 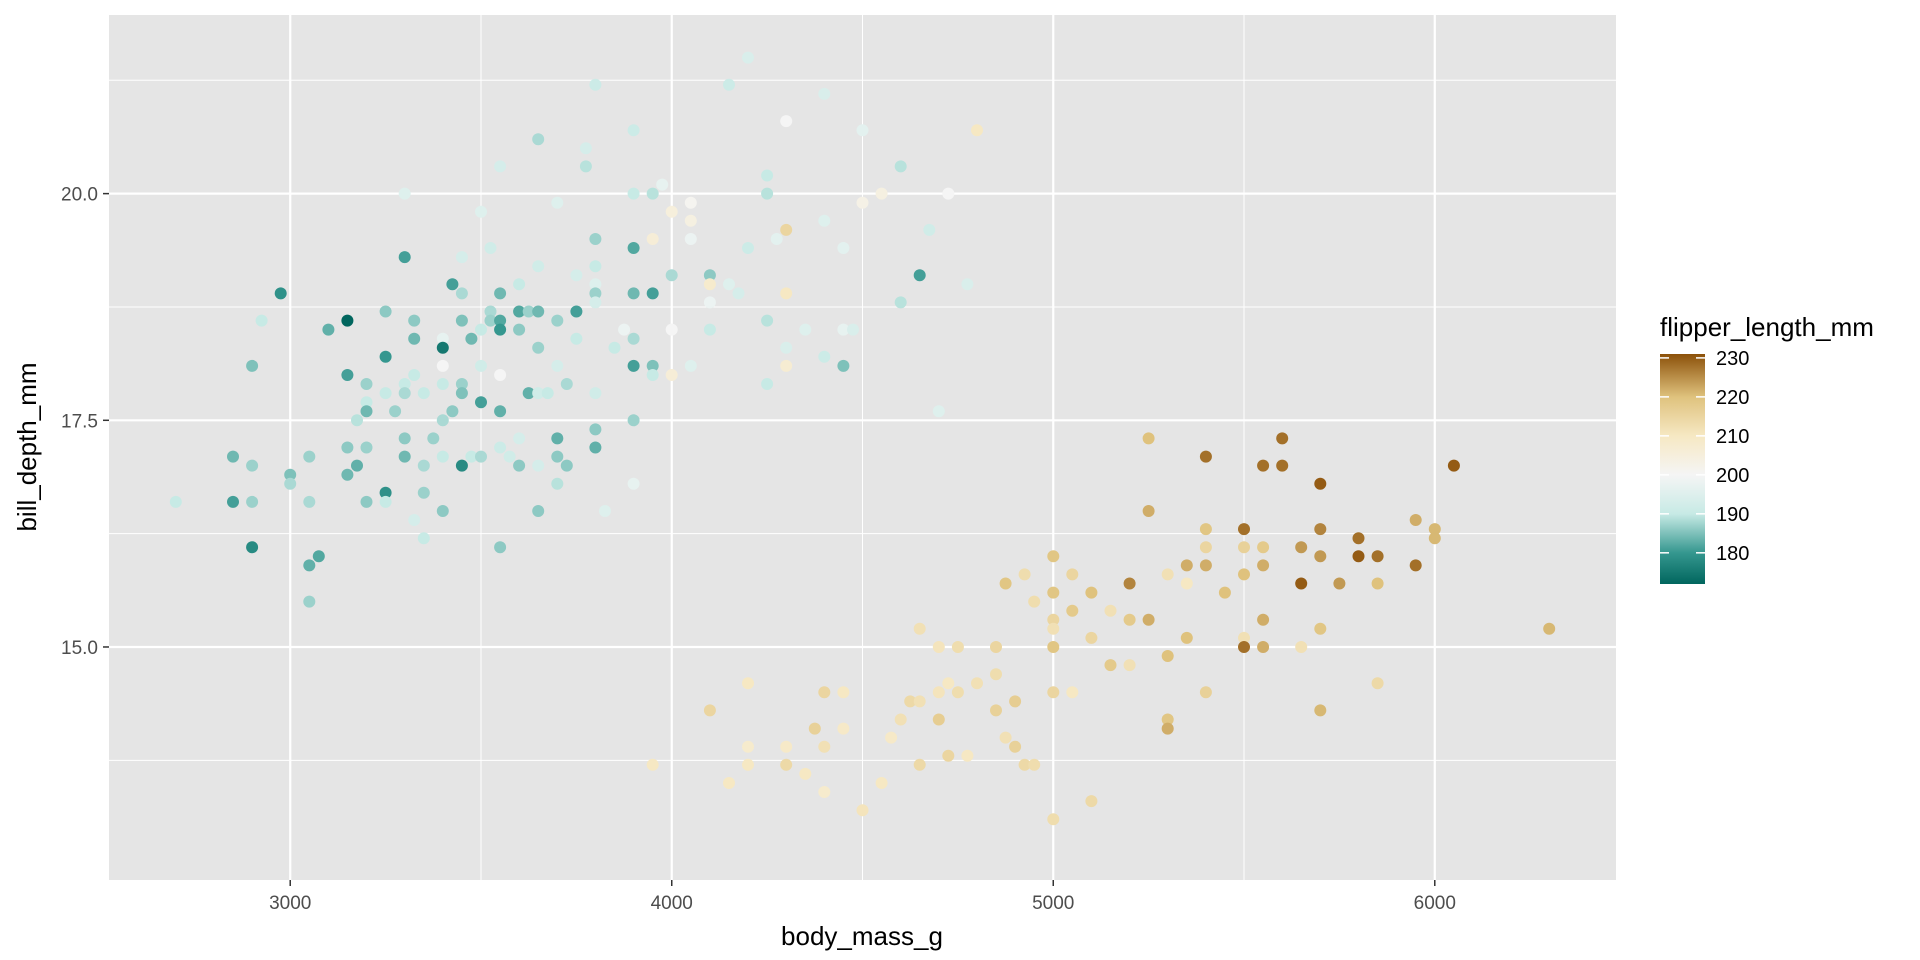 What do you see at coordinates (79, 421) in the screenshot?
I see `y-tick-label: 17.5` at bounding box center [79, 421].